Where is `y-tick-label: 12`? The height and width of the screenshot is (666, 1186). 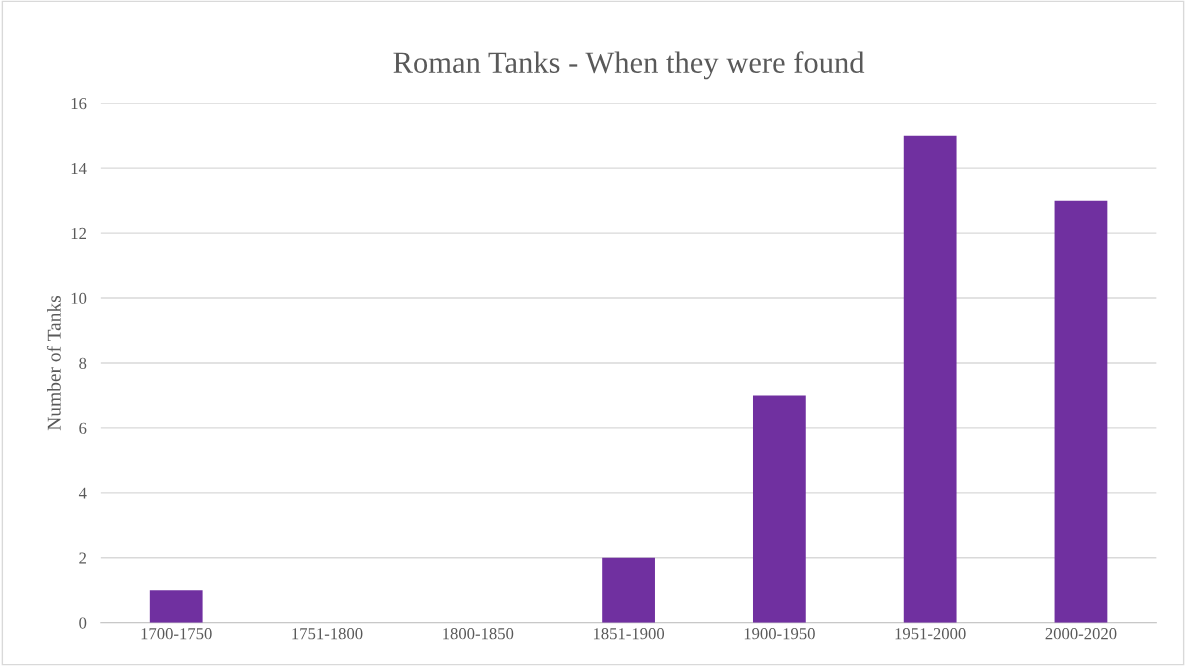
y-tick-label: 12 is located at coordinates (78, 233).